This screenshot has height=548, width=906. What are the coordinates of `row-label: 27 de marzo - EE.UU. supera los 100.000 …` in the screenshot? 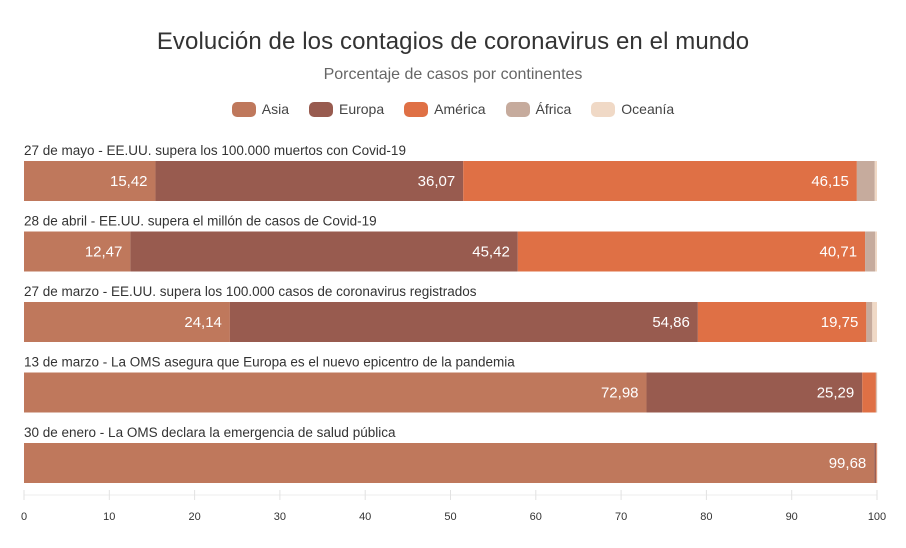 It's located at (250, 291).